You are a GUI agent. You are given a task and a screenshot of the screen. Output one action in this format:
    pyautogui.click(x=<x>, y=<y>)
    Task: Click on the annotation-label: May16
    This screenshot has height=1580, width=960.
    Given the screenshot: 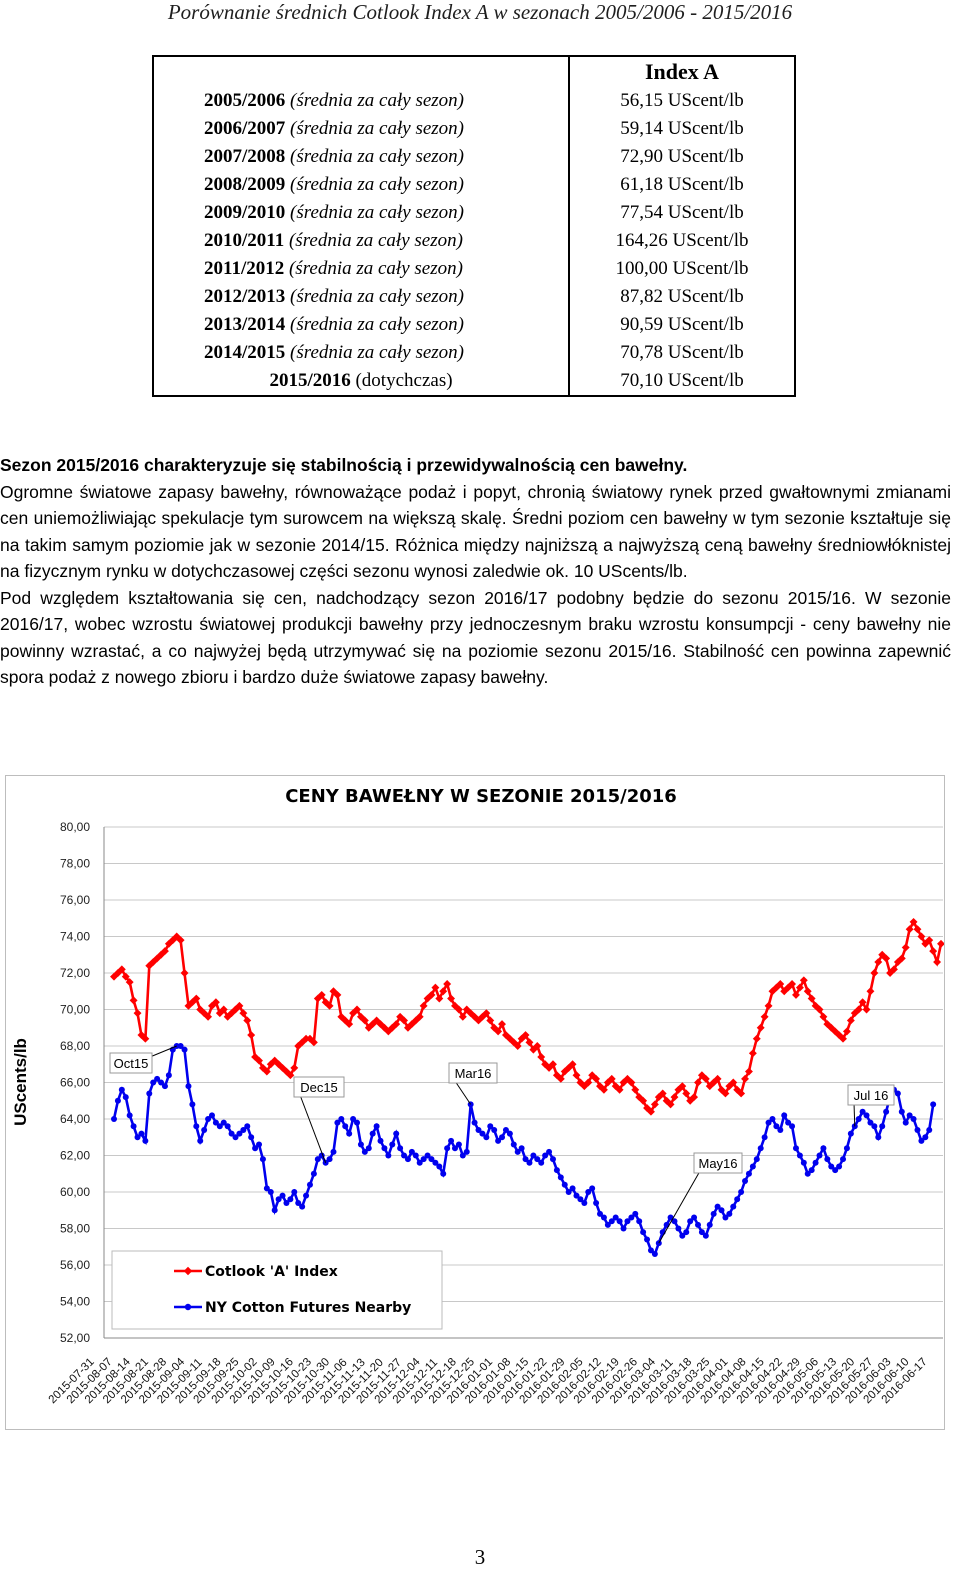 What is the action you would take?
    pyautogui.click(x=717, y=1163)
    